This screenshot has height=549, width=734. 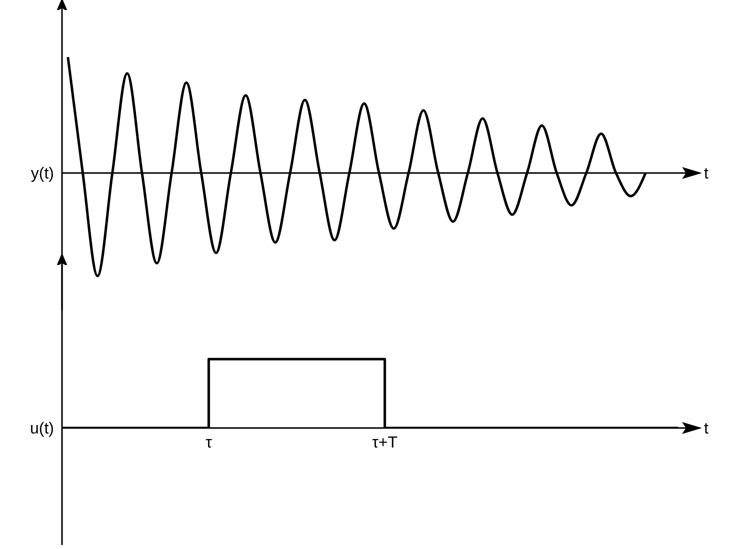 What do you see at coordinates (209, 443) in the screenshot?
I see `x-tick-label: τ` at bounding box center [209, 443].